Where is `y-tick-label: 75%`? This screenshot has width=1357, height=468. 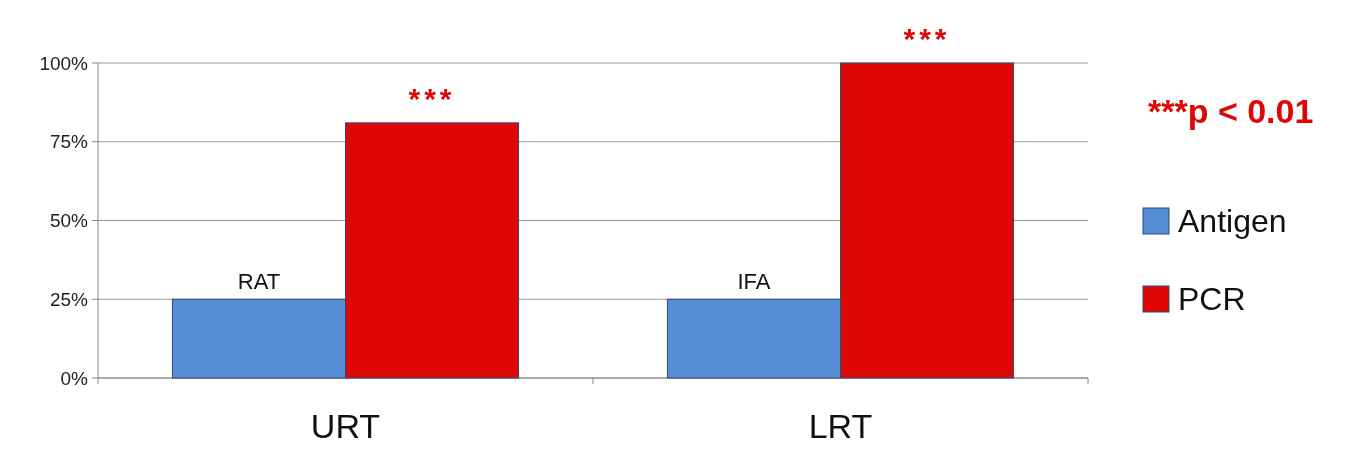
y-tick-label: 75% is located at coordinates (69, 142).